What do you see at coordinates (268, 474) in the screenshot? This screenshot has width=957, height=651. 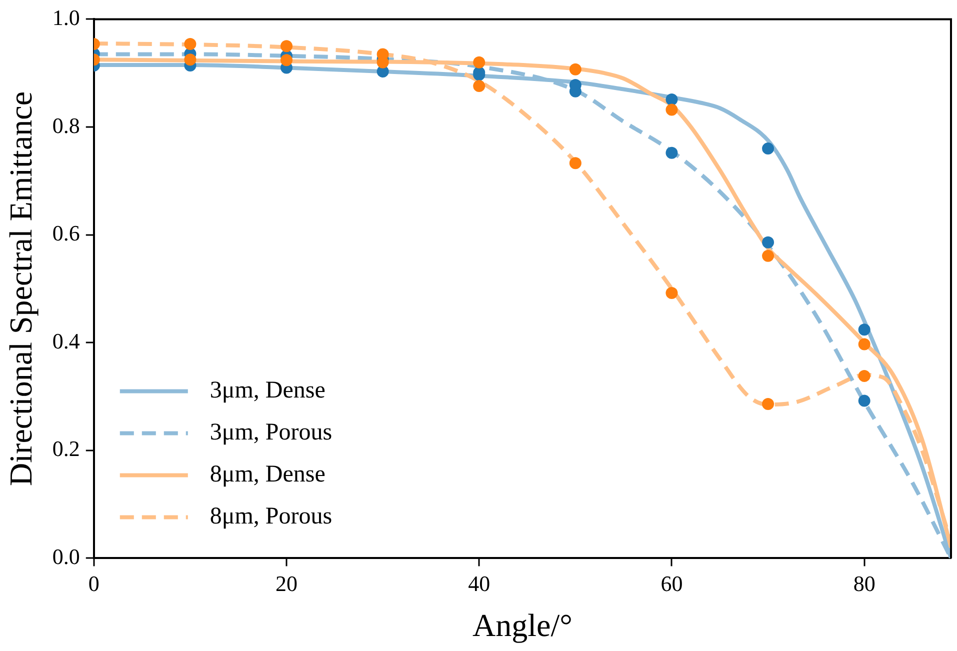 I see `legend-label: 8μm, Dense` at bounding box center [268, 474].